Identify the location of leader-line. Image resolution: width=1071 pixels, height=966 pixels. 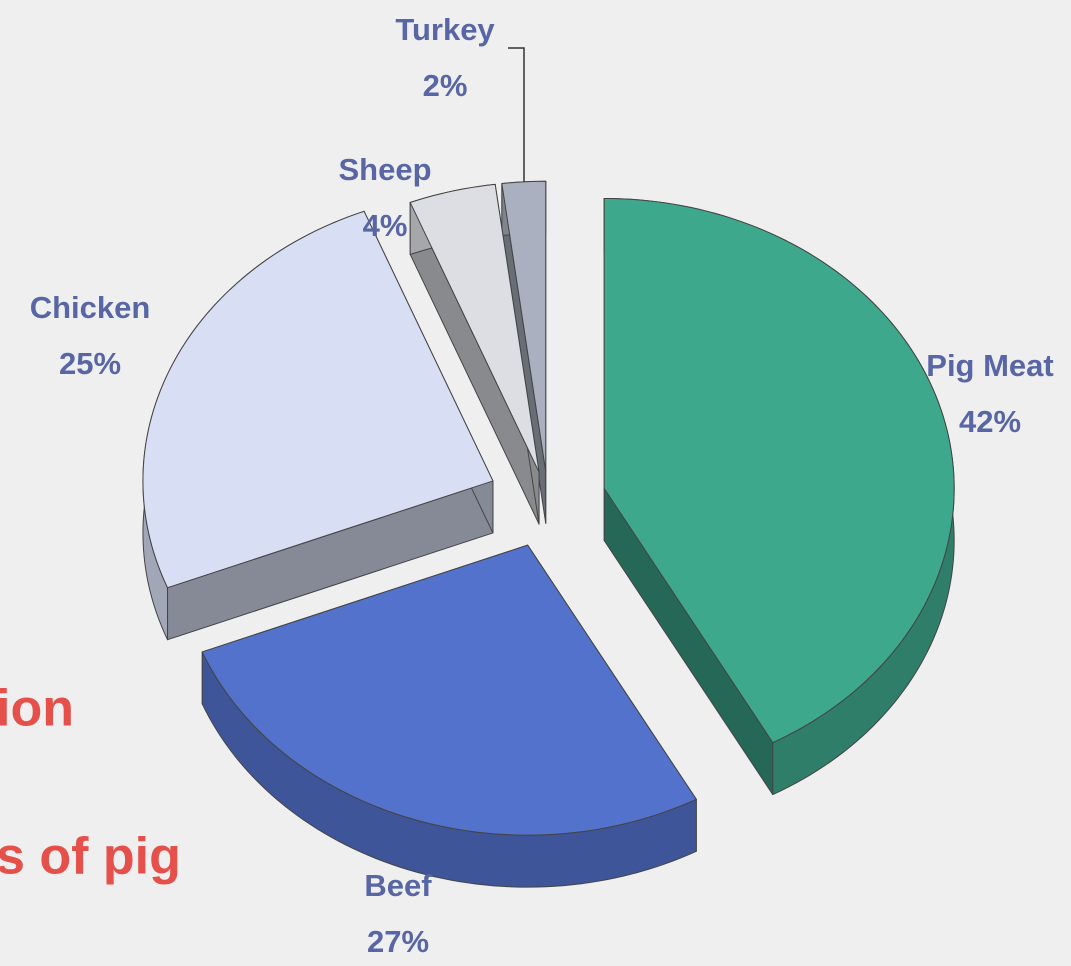
(516, 138).